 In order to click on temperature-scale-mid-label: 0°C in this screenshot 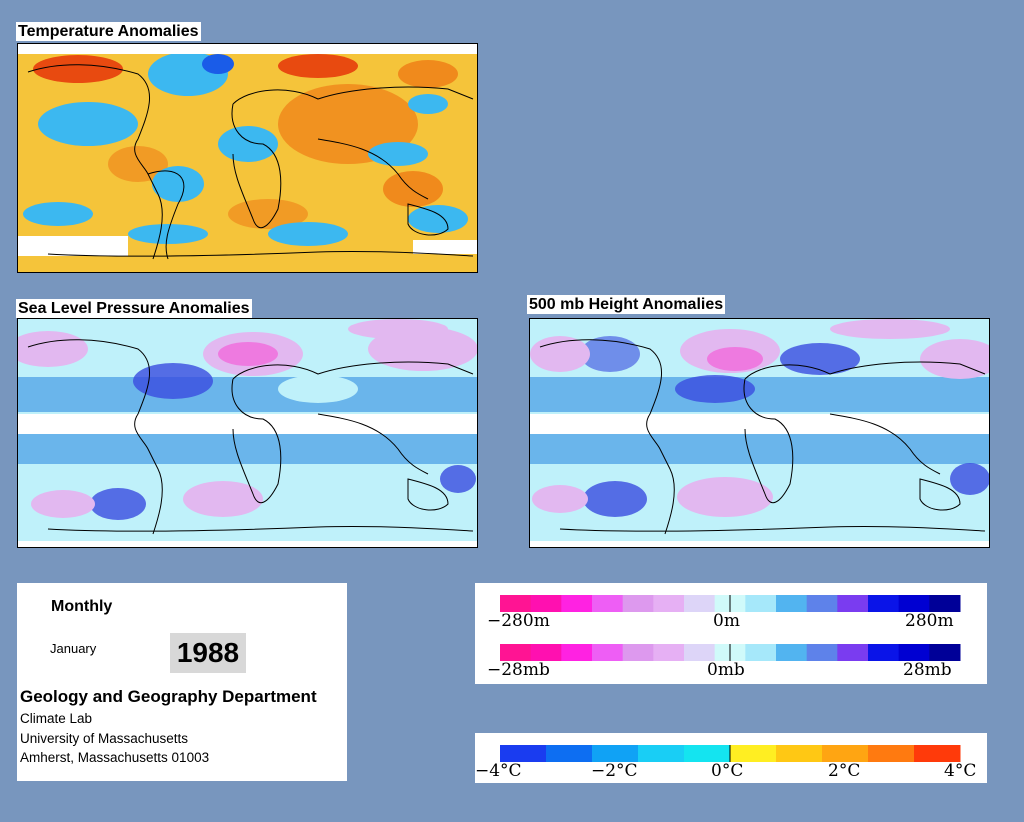, I will do `click(727, 771)`.